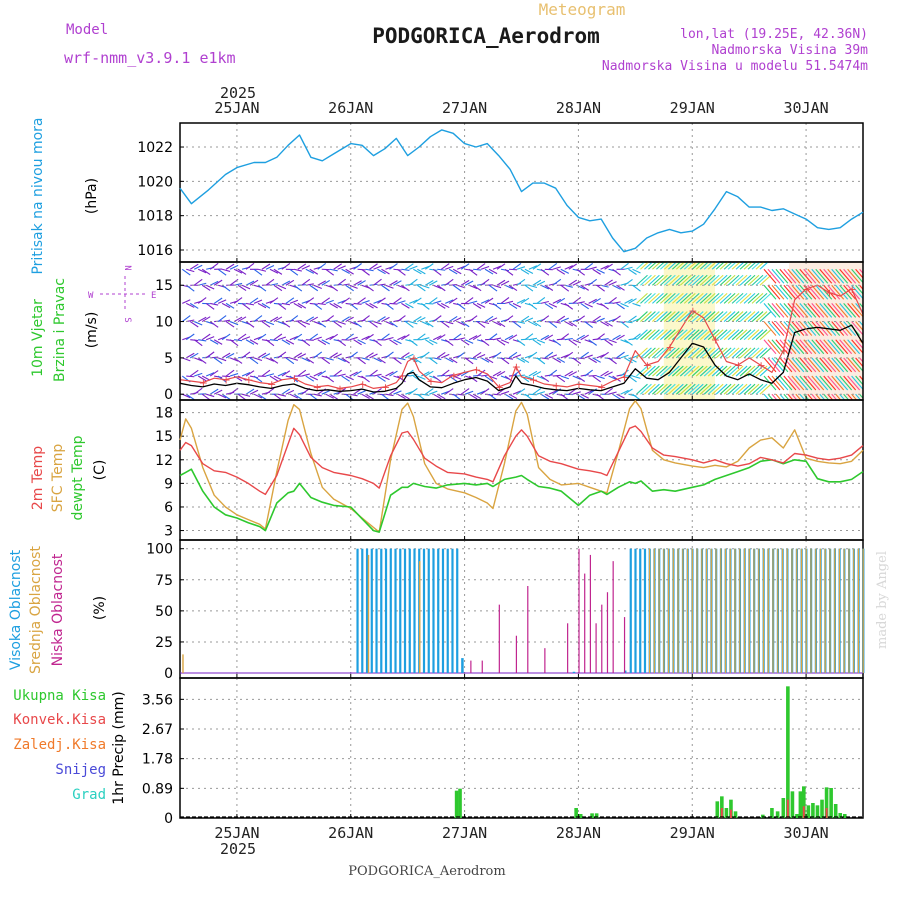 Image resolution: width=900 pixels, height=900 pixels. Describe the element at coordinates (87, 30) in the screenshot. I see `model-label: Model` at that location.